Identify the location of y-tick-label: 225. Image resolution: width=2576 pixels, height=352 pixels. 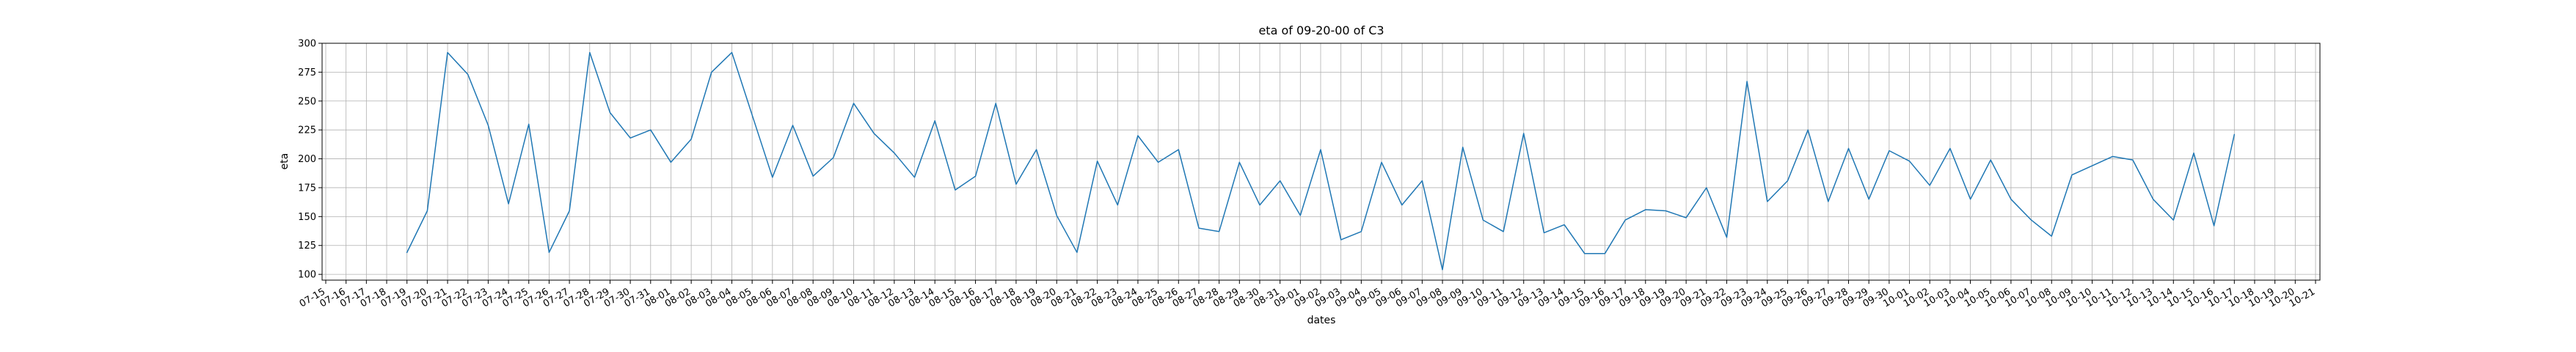
(307, 130).